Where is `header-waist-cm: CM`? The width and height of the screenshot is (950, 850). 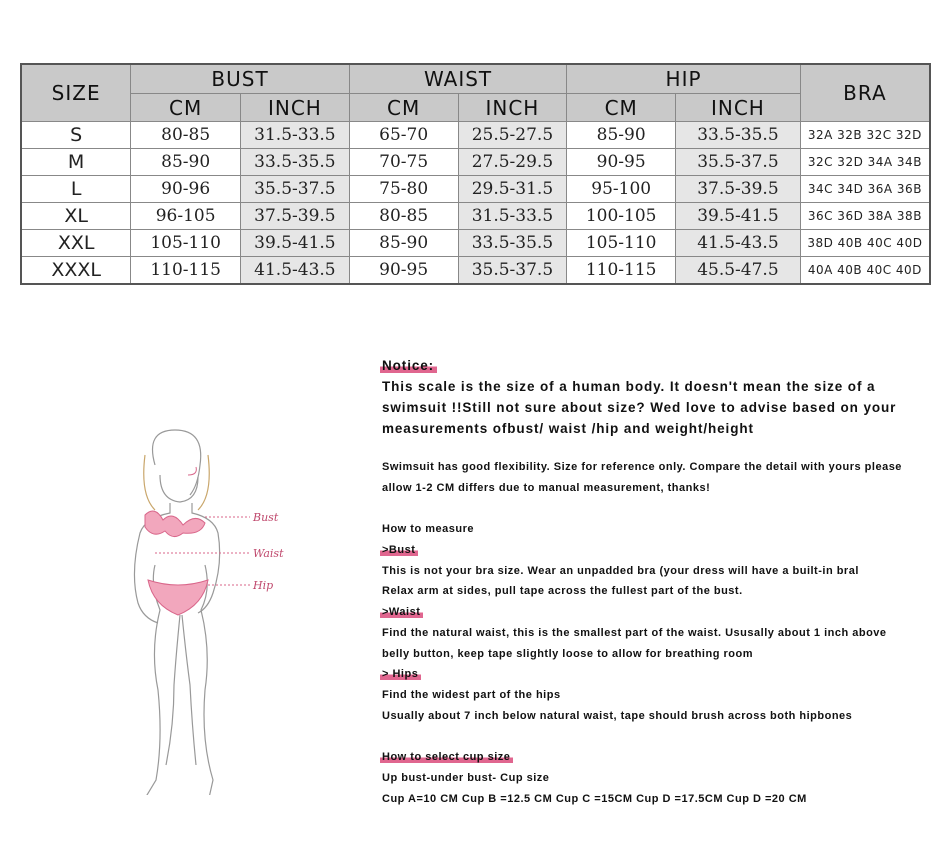
header-waist-cm: CM is located at coordinates (403, 107).